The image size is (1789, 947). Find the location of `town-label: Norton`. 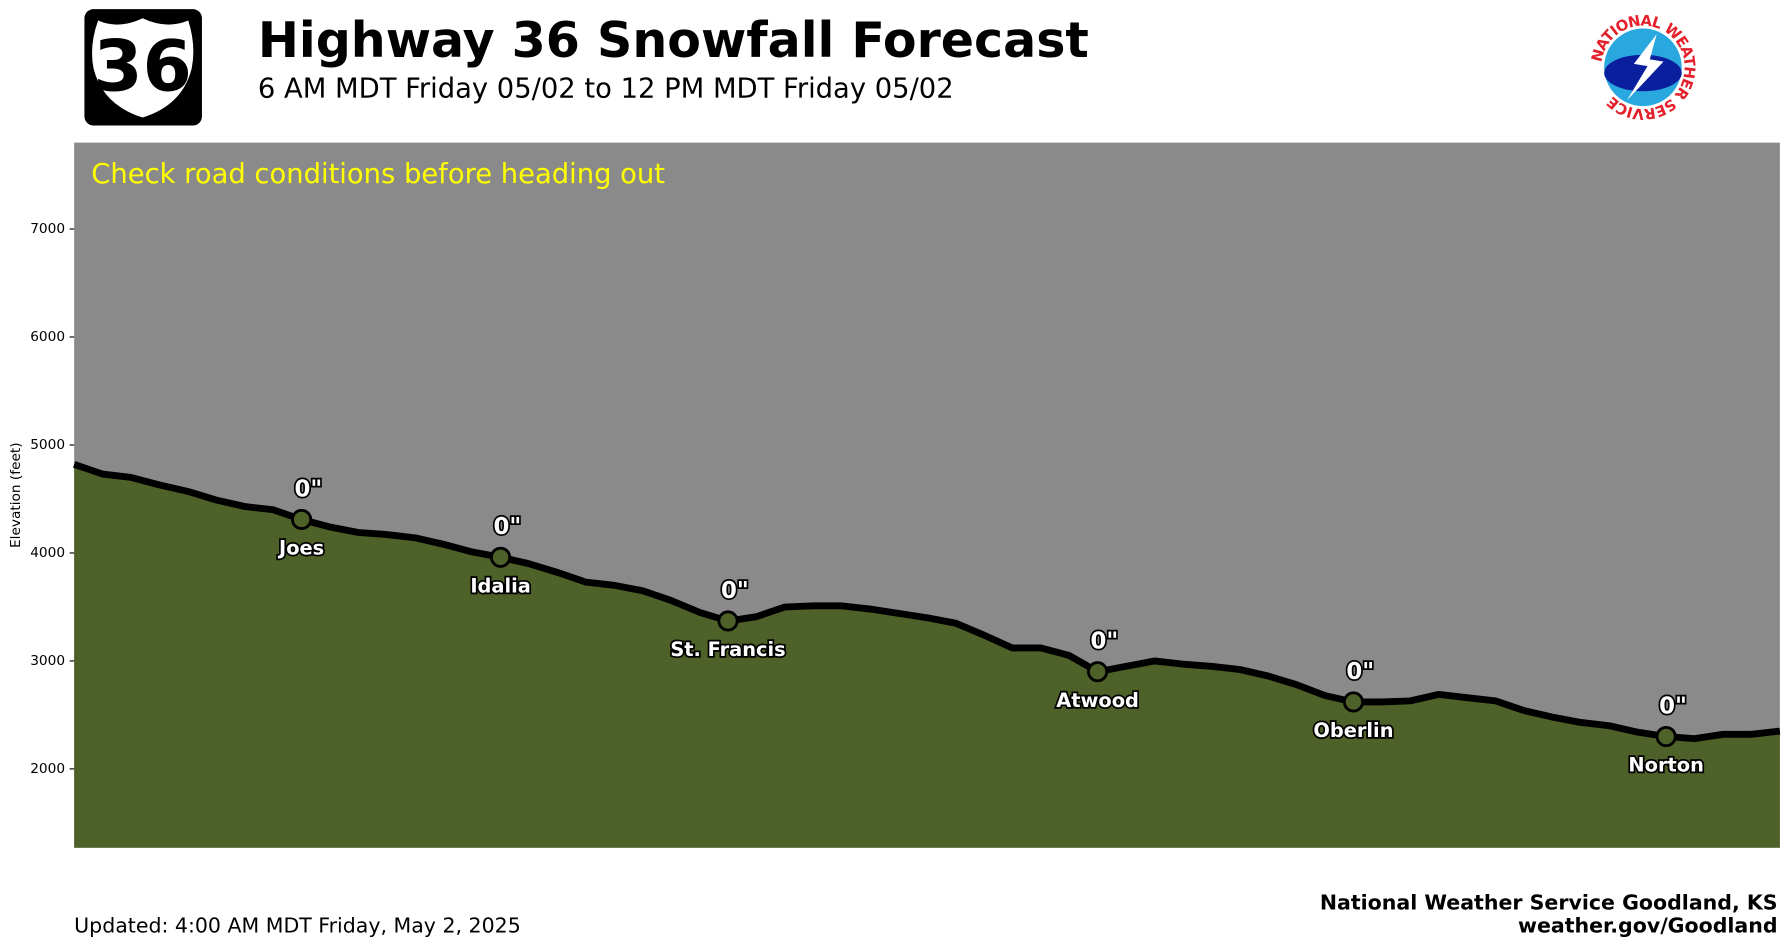

town-label: Norton is located at coordinates (1665, 765).